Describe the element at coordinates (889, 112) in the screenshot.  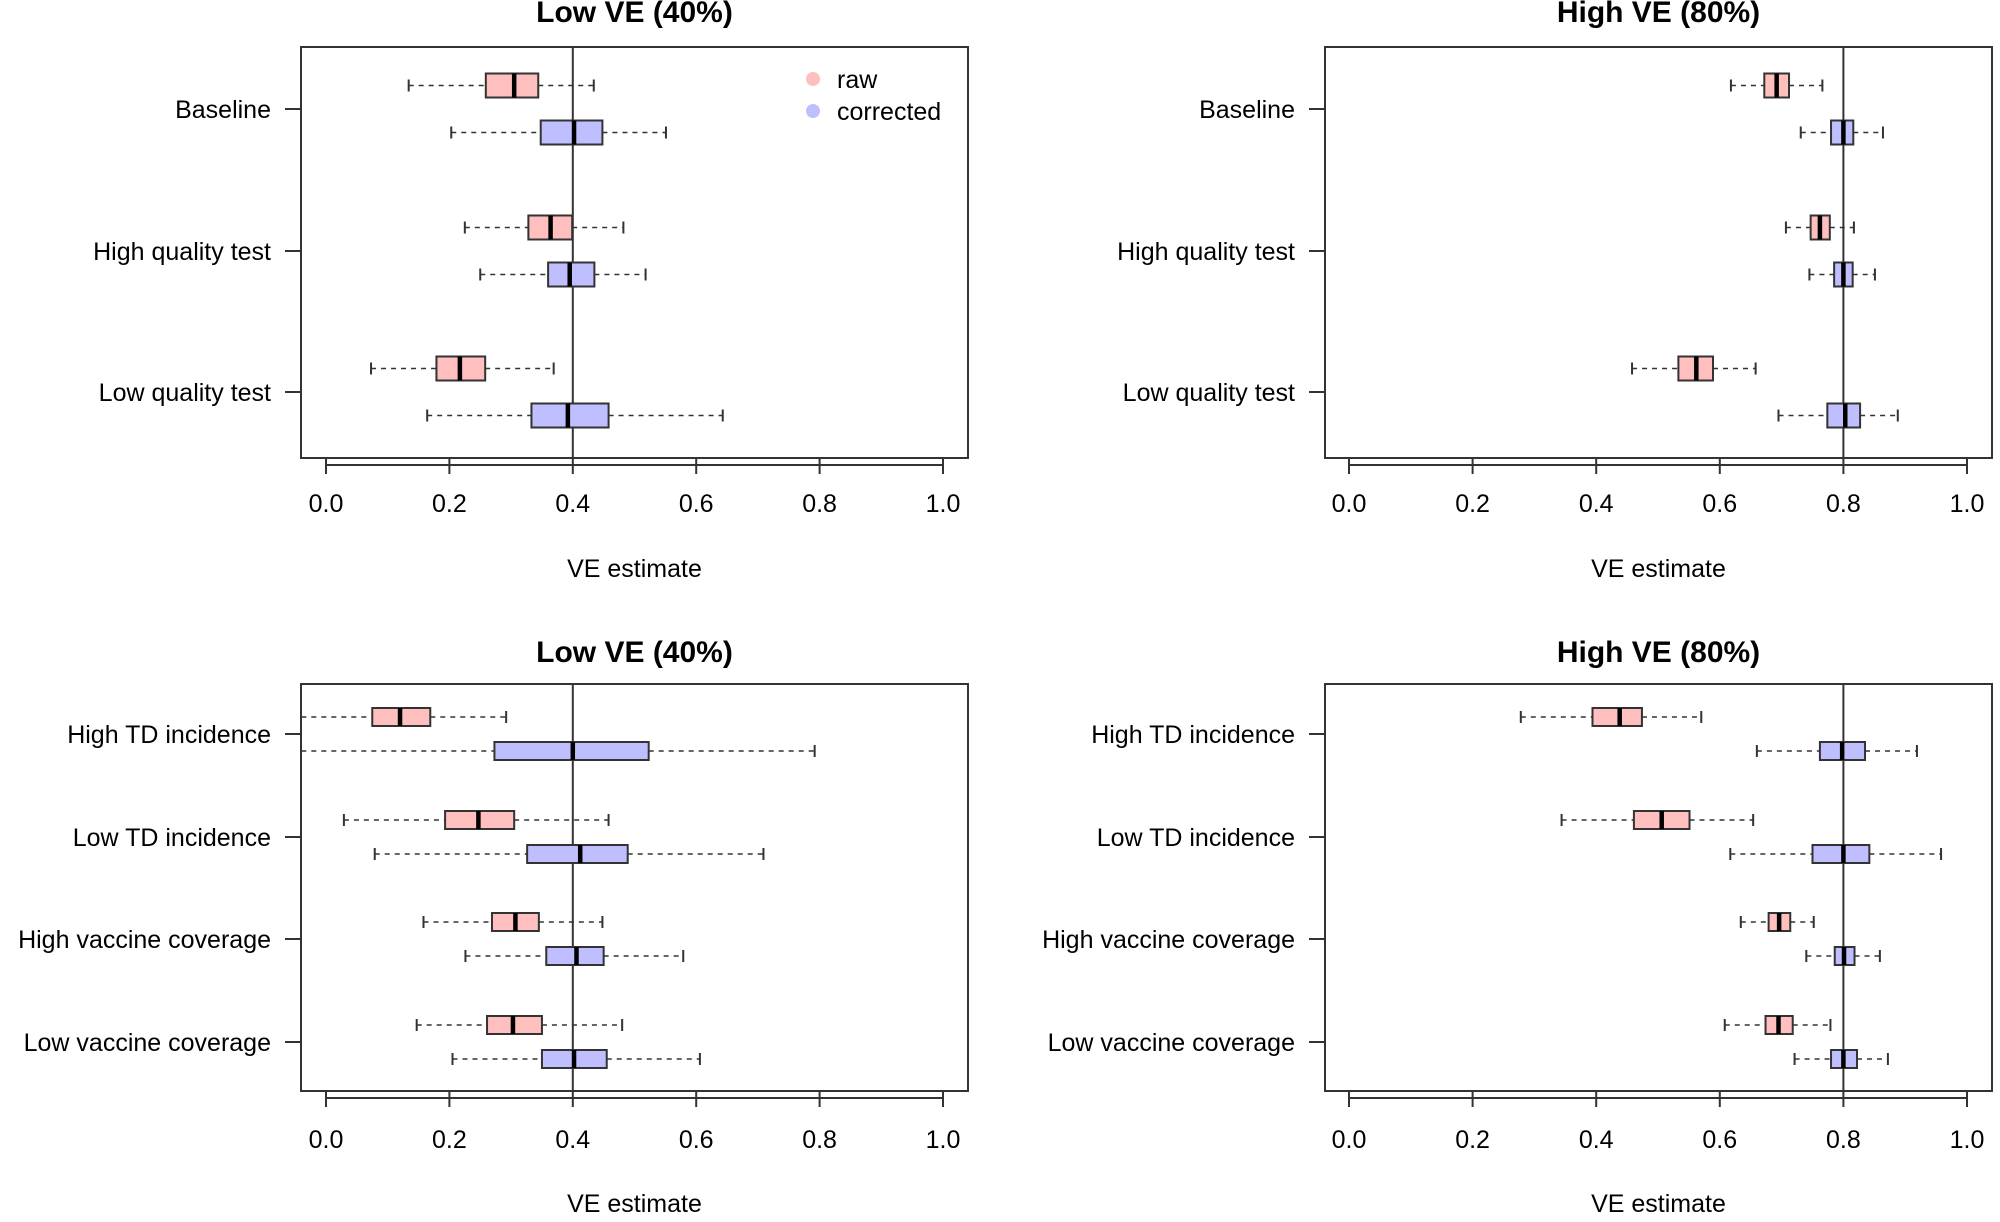
I see `legend-label: corrected` at that location.